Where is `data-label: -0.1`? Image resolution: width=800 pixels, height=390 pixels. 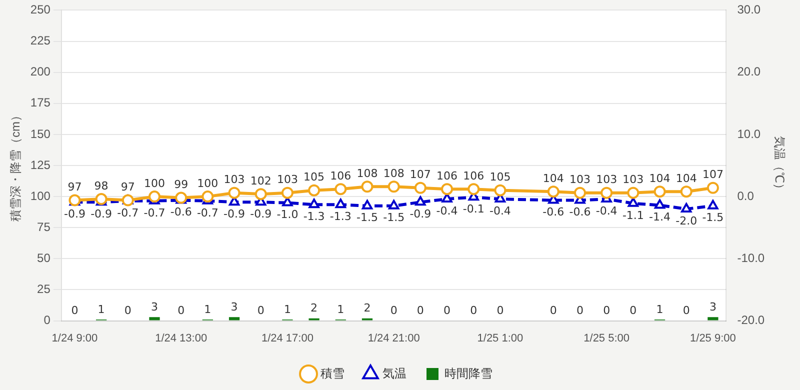 data-label: -0.1 is located at coordinates (473, 209).